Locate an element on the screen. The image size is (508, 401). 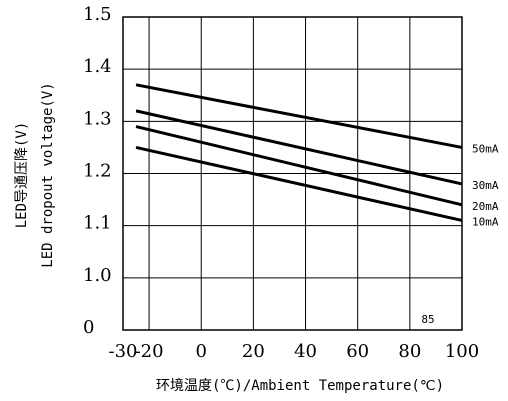
y-tick-label: 1.4 is located at coordinates (97, 66).